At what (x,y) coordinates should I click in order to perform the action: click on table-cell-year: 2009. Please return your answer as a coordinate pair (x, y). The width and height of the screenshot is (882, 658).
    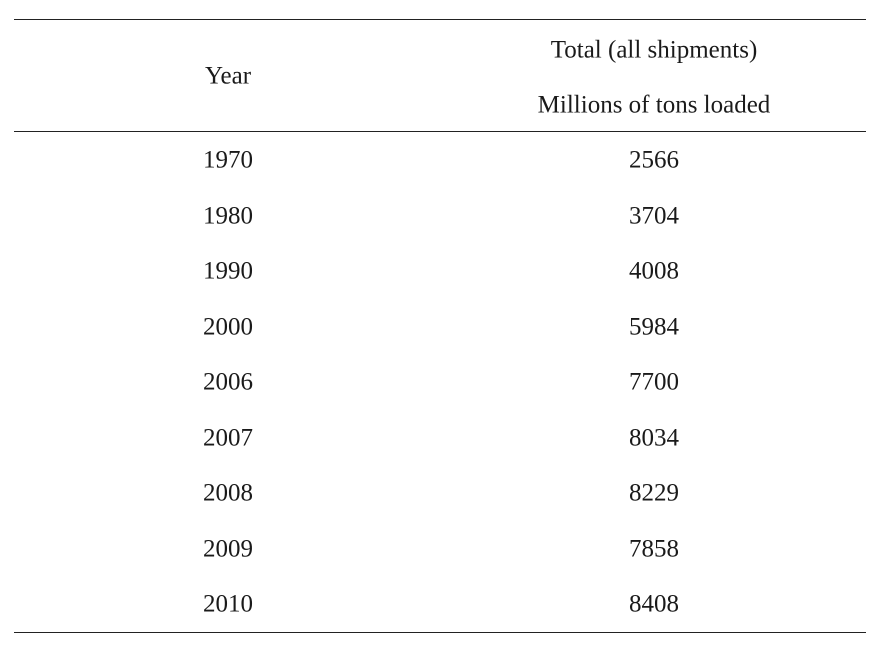
    Looking at the image, I should click on (228, 548).